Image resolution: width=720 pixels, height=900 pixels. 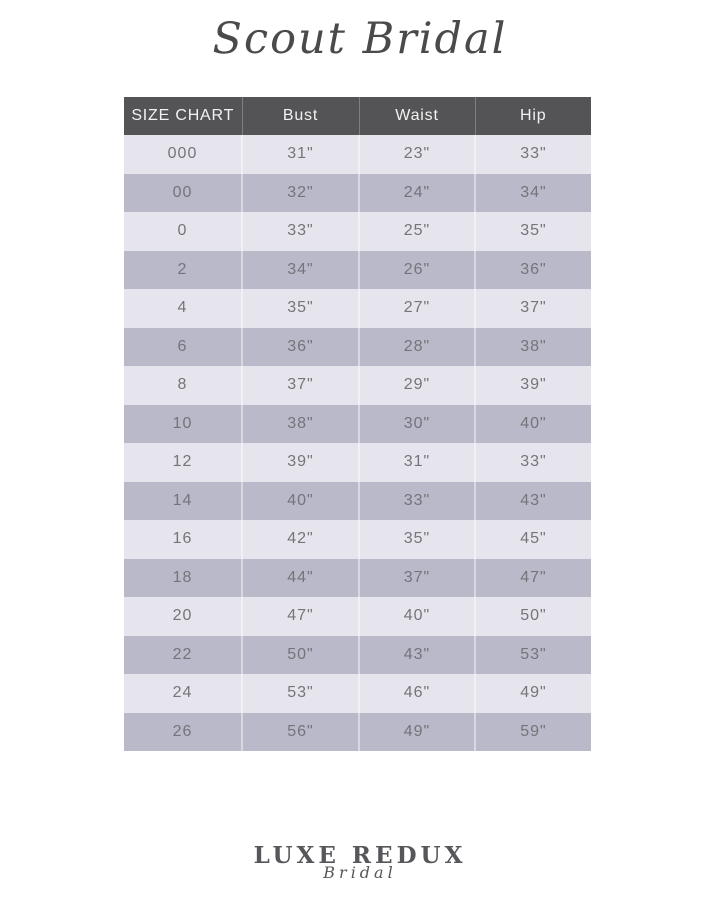 What do you see at coordinates (416, 385) in the screenshot?
I see `waist-cell: 29"` at bounding box center [416, 385].